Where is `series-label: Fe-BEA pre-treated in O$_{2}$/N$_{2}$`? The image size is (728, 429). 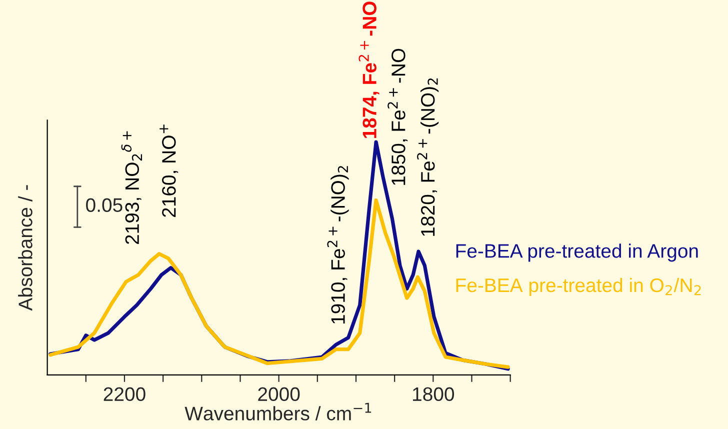
series-label: Fe-BEA pre-treated in O$_{2}$/N$_{2}$ is located at coordinates (578, 287).